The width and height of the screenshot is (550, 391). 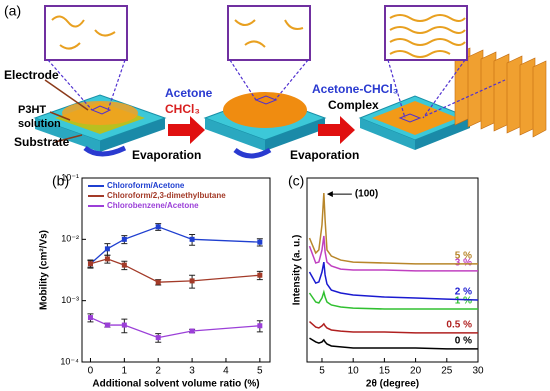 I want to click on legend-label: Chloroform/2,3-dimethylbutane, so click(x=166, y=195).